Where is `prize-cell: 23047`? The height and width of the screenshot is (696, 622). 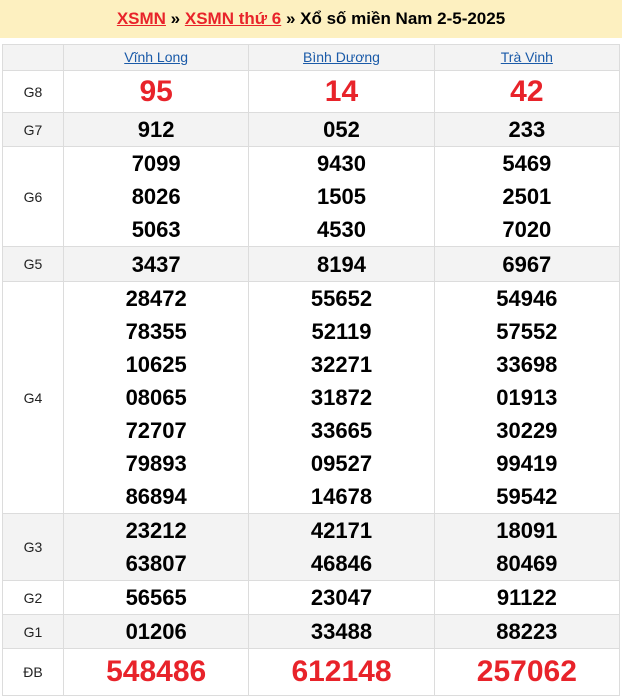 prize-cell: 23047 is located at coordinates (341, 597).